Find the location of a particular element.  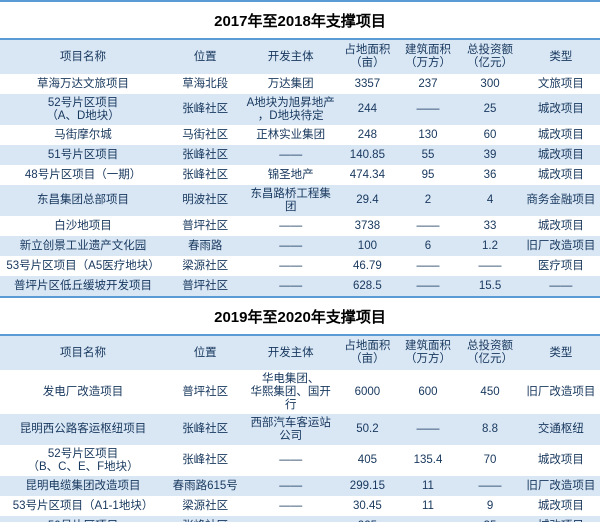

table-cell: 60 is located at coordinates (490, 134).